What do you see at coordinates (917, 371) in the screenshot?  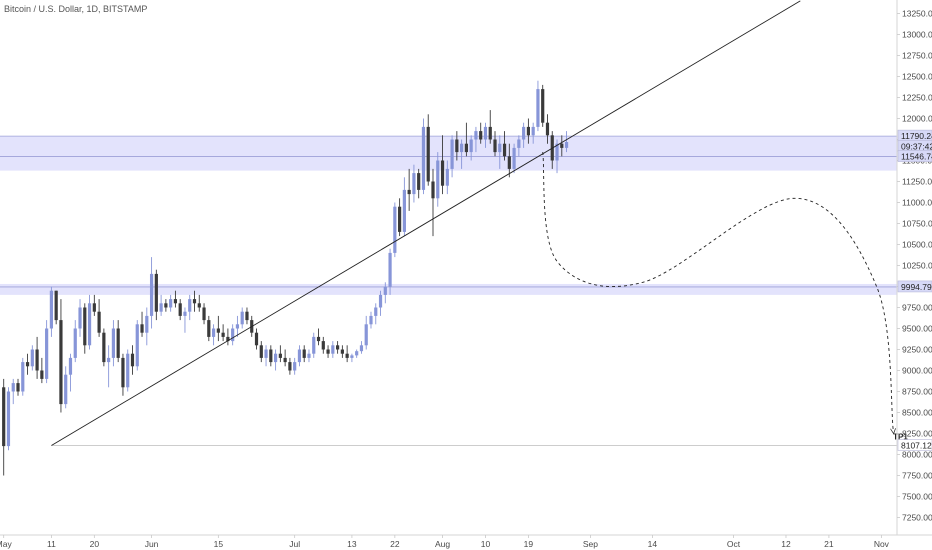 I see `y-tick-label-17: 9000.00` at bounding box center [917, 371].